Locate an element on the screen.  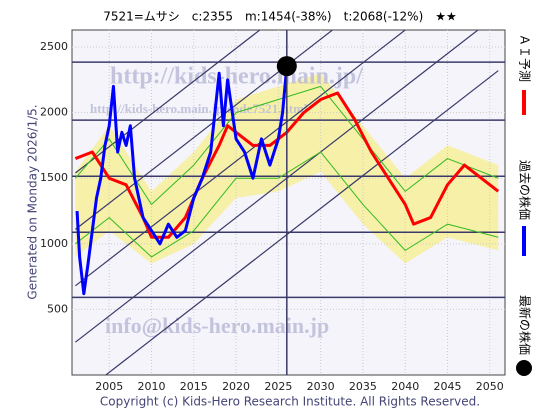
trend-line is located at coordinates (168, 102).